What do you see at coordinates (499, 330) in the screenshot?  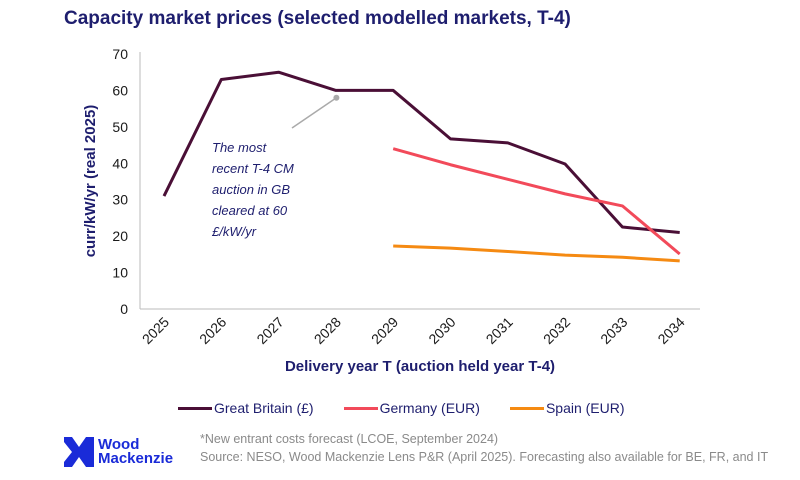 I see `x-tick-label: 2031` at bounding box center [499, 330].